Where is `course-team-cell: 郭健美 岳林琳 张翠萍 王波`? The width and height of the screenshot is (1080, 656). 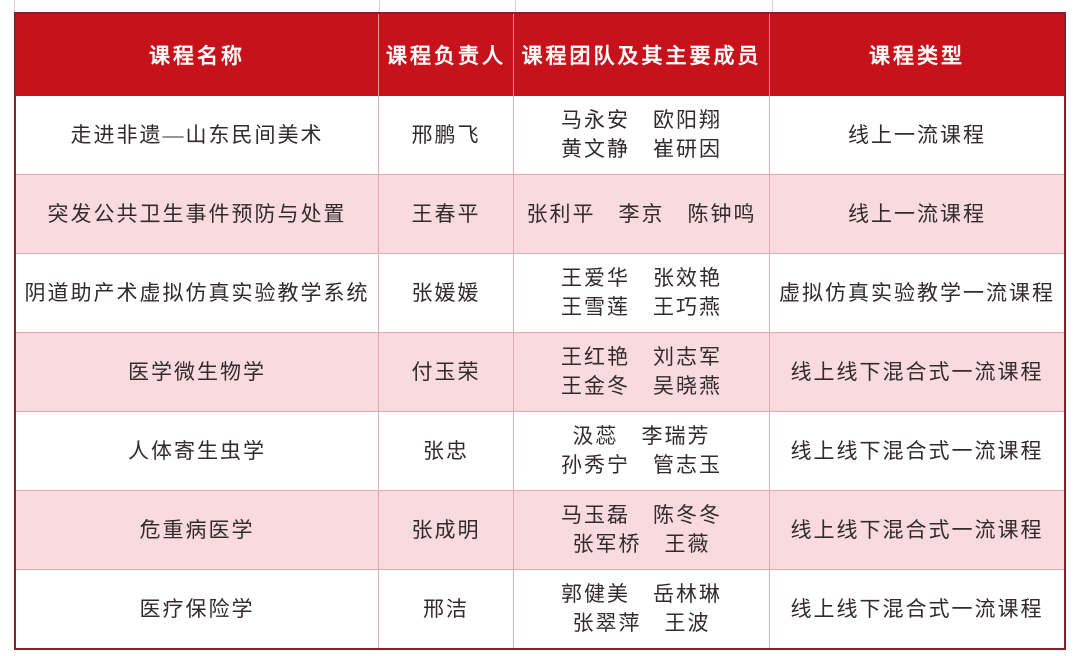
course-team-cell: 郭健美 岳林琳 张翠萍 王波 is located at coordinates (642, 609).